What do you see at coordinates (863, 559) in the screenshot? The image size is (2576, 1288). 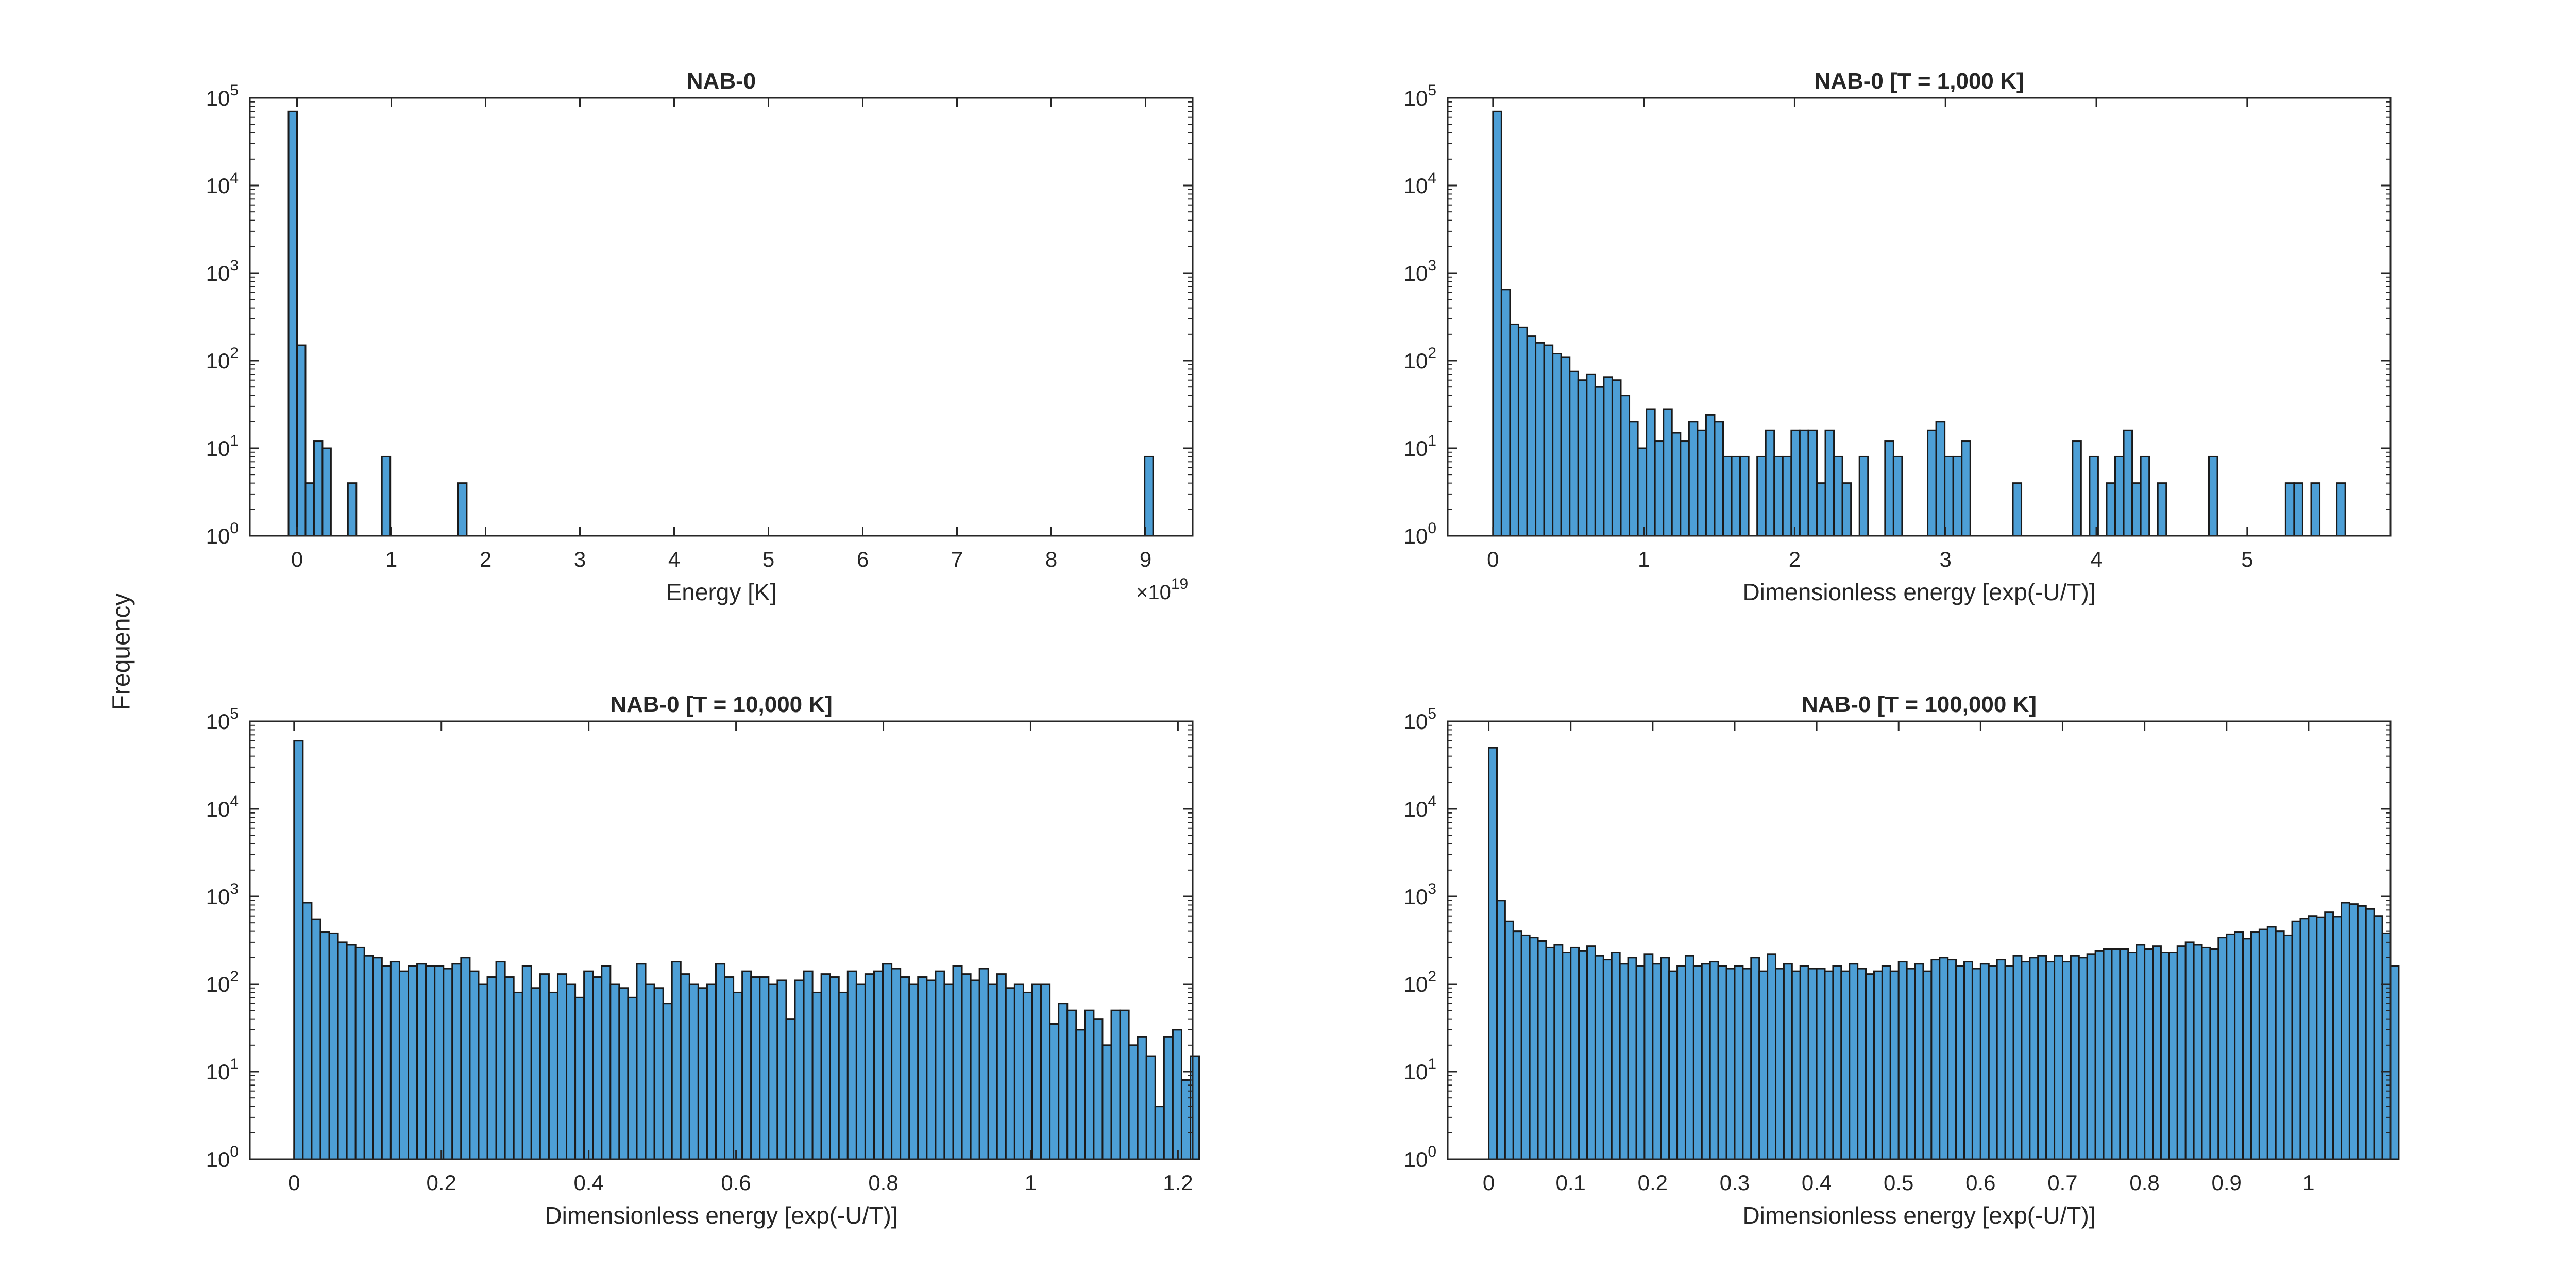 I see `x-tick-label: 6` at bounding box center [863, 559].